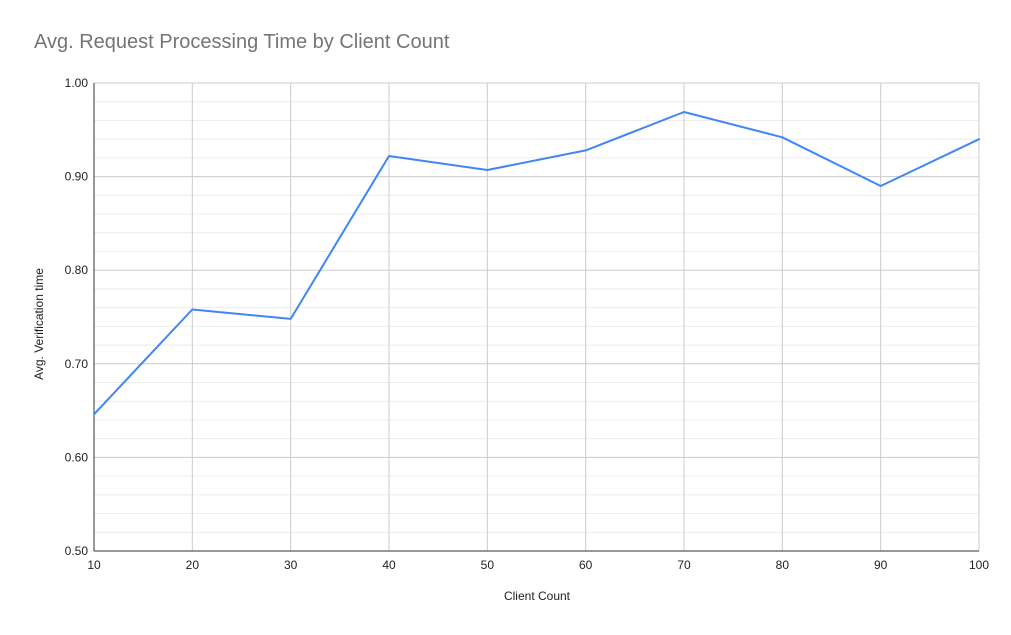 The height and width of the screenshot is (635, 1011). Describe the element at coordinates (537, 596) in the screenshot. I see `x-axis-title: Client Count` at that location.